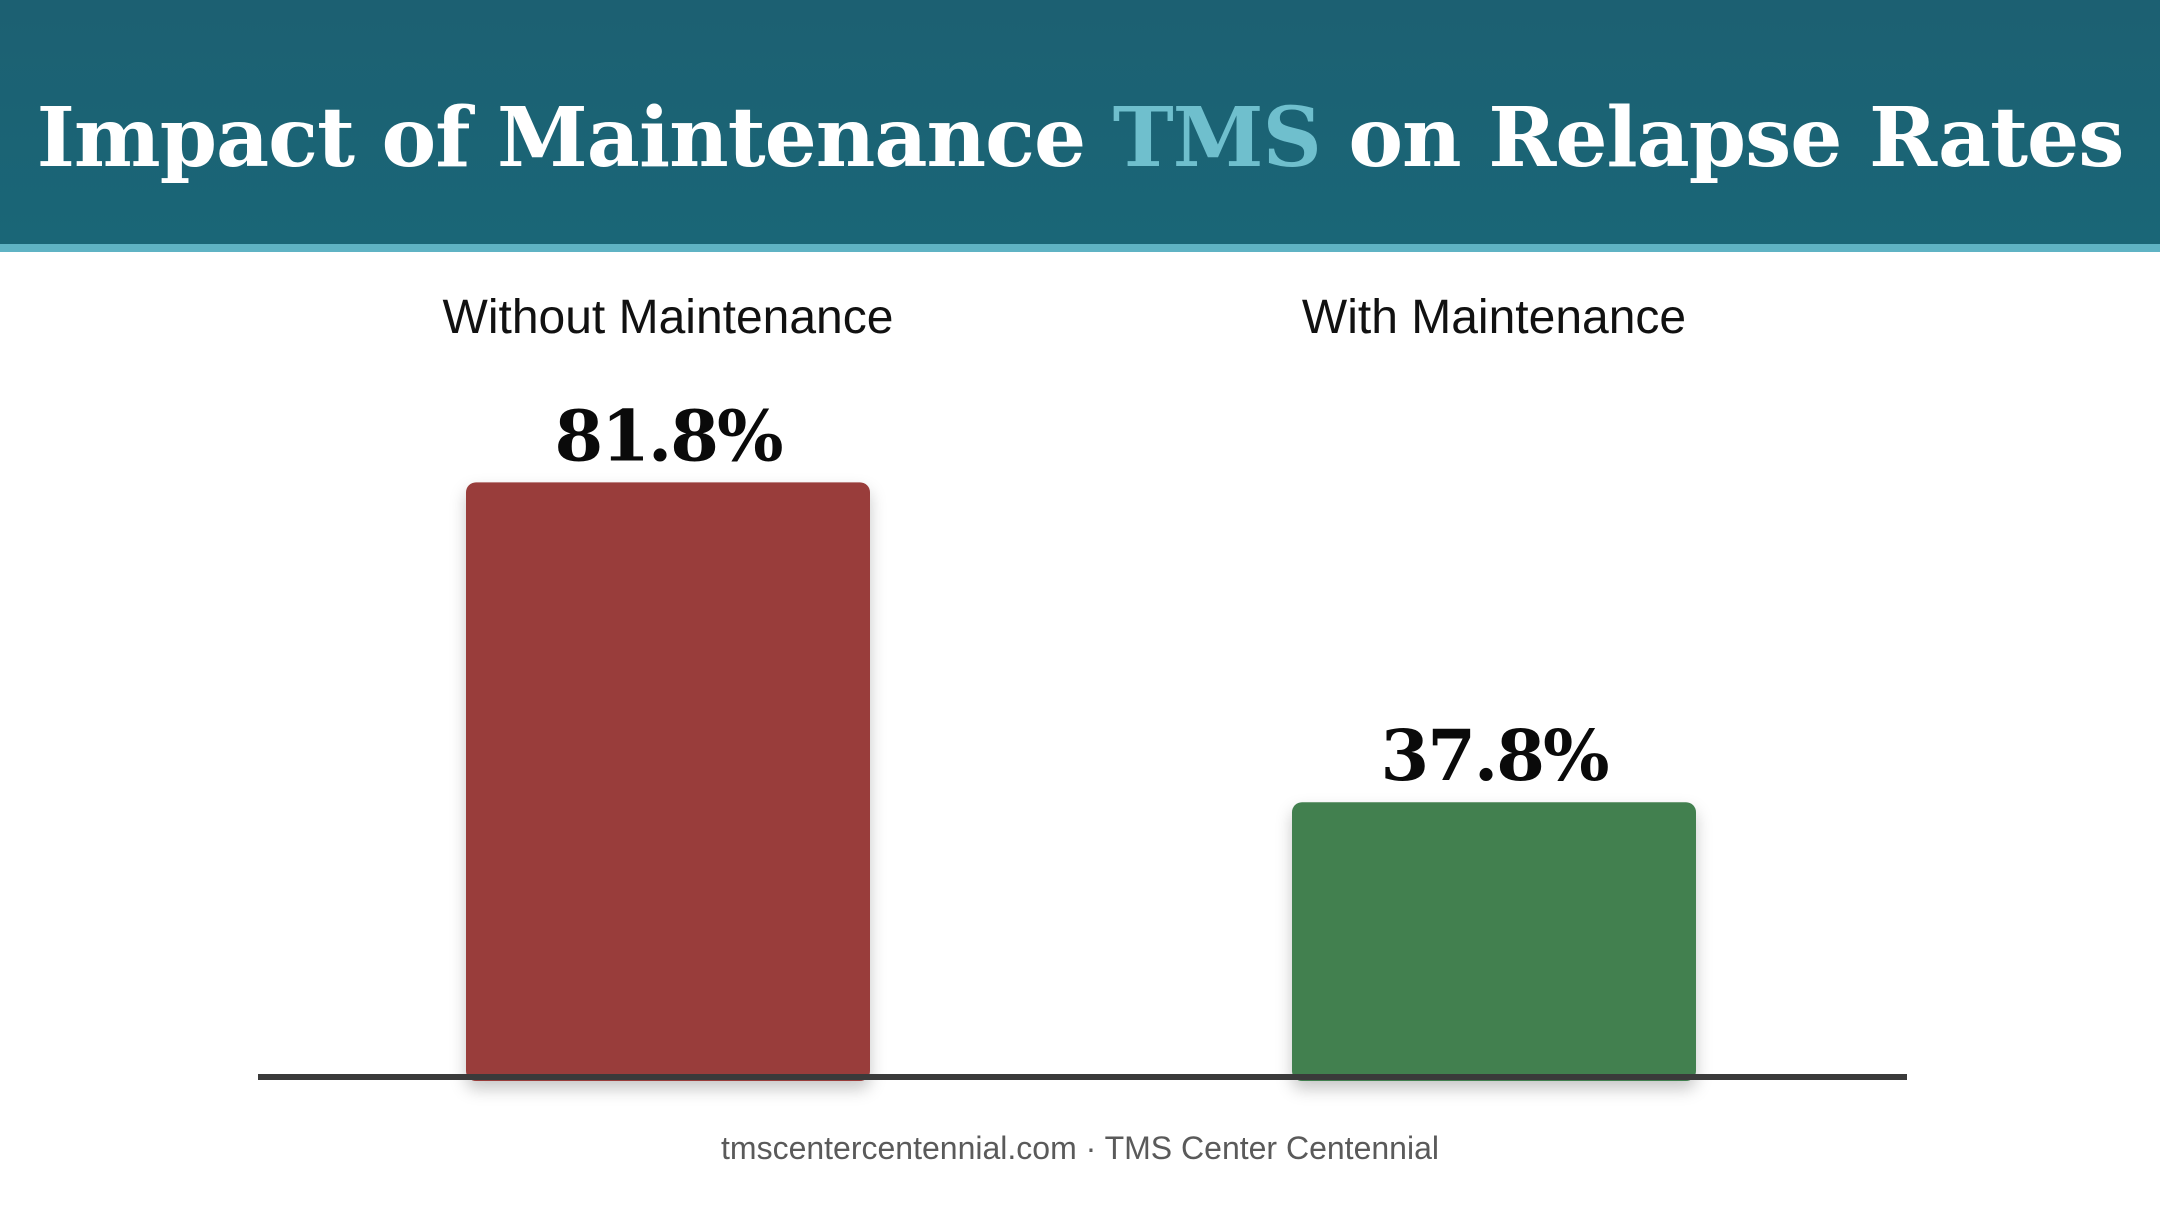 This screenshot has width=2160, height=1206. I want to click on title-accent: TMS, so click(1217, 138).